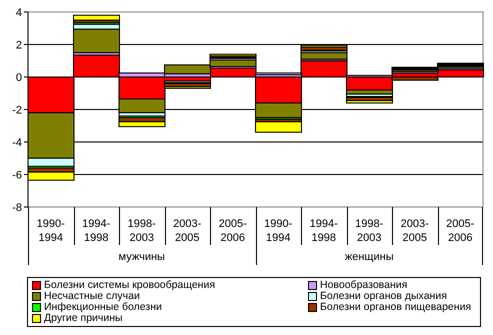 This screenshot has height=335, width=493. What do you see at coordinates (19, 12) in the screenshot?
I see `y-tick-label: 4` at bounding box center [19, 12].